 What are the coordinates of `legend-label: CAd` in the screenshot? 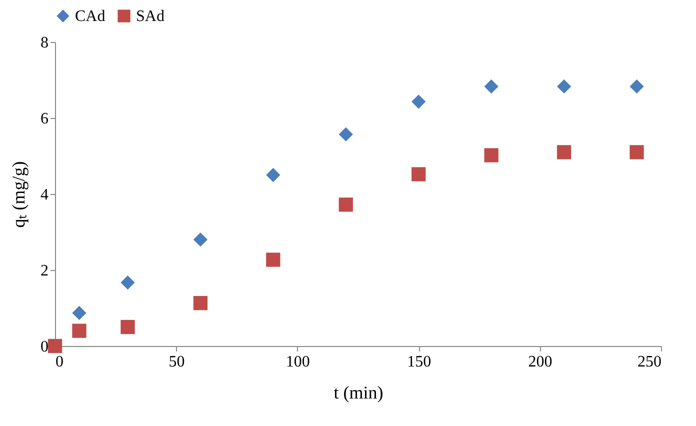 It's located at (90, 16).